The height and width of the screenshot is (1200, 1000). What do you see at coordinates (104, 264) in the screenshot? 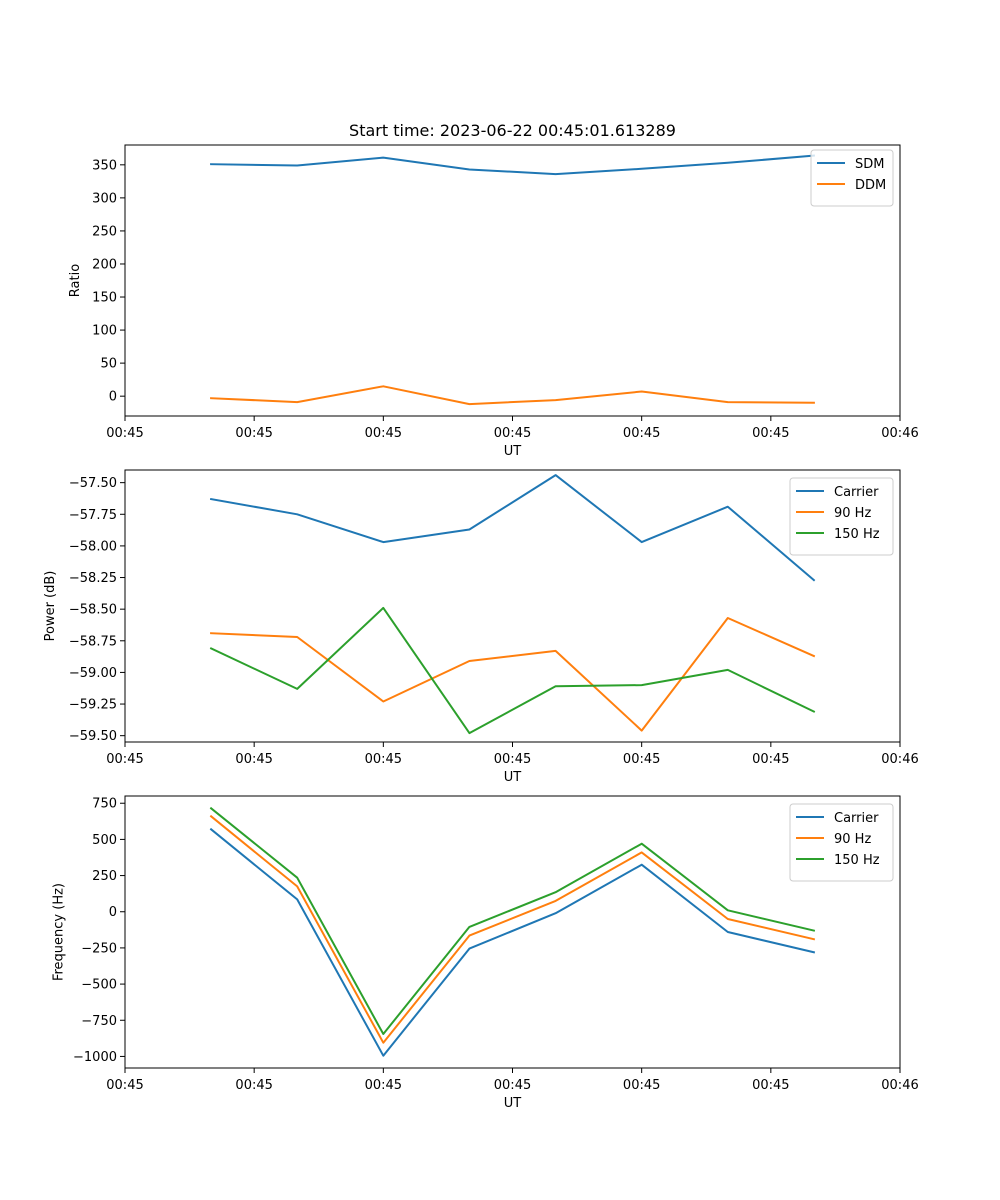
I see `y-tick-label: 200` at bounding box center [104, 264].